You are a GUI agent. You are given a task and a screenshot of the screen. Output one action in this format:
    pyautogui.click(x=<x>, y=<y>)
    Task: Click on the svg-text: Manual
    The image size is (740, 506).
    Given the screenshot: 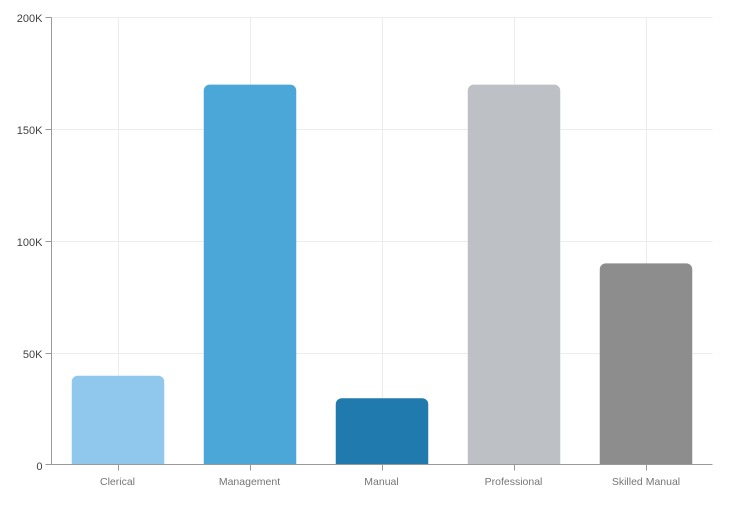 What is the action you would take?
    pyautogui.click(x=381, y=482)
    